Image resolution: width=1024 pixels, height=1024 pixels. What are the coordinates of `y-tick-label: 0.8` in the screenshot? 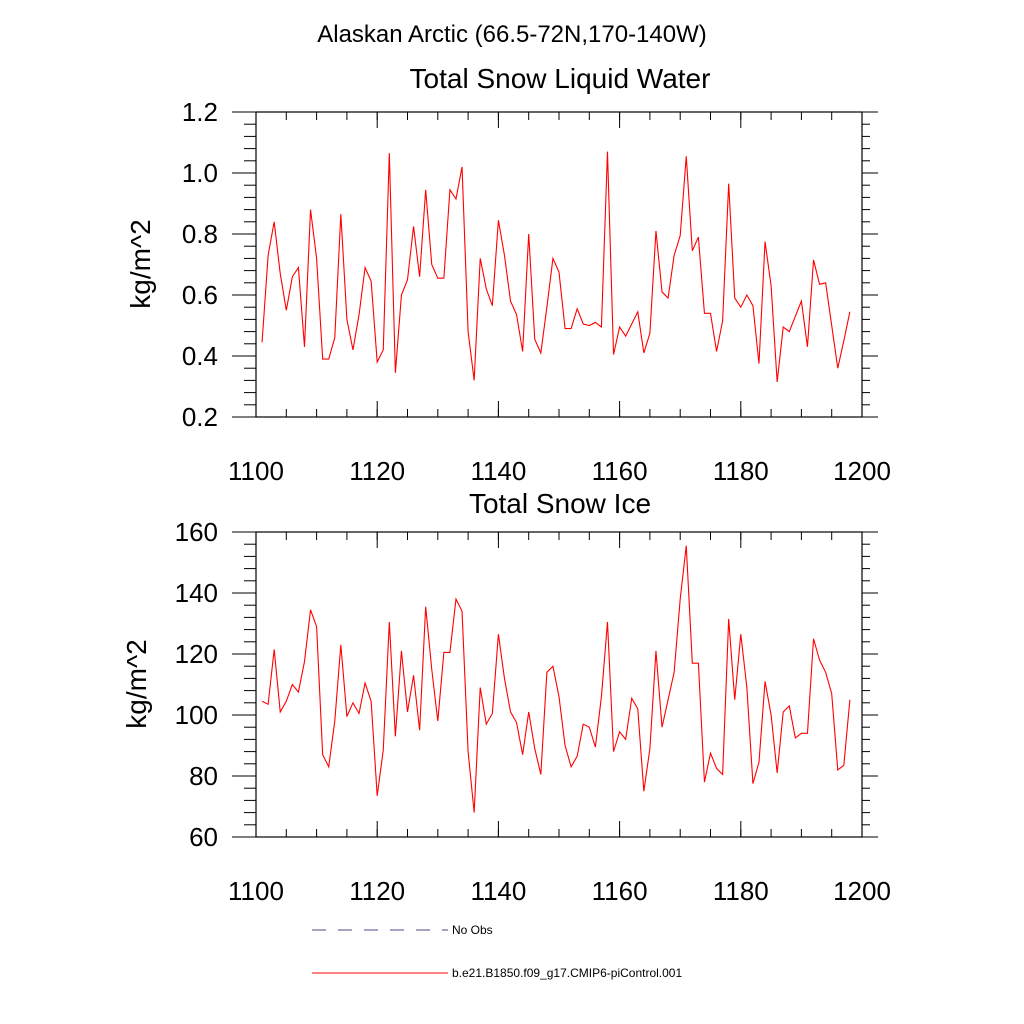 It's located at (200, 234).